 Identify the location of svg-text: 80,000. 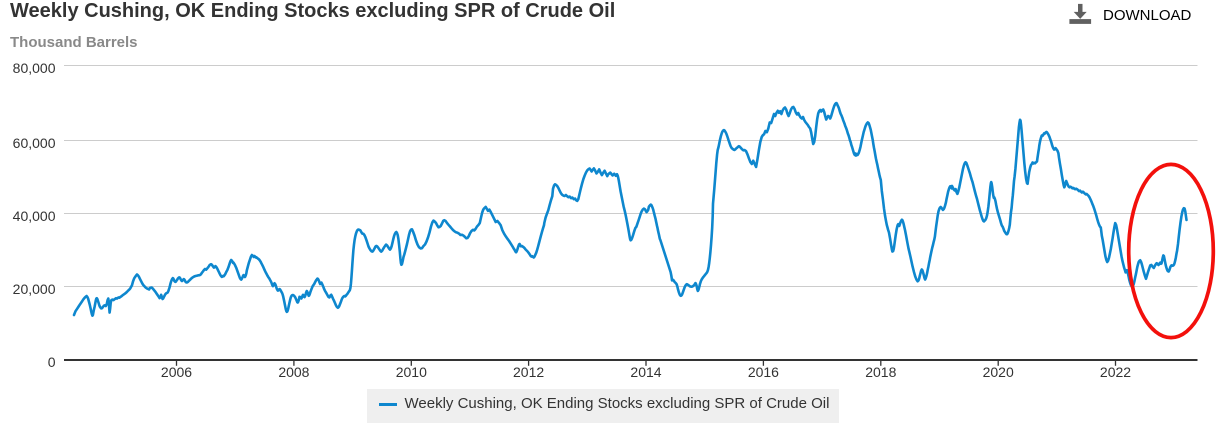
(34, 68).